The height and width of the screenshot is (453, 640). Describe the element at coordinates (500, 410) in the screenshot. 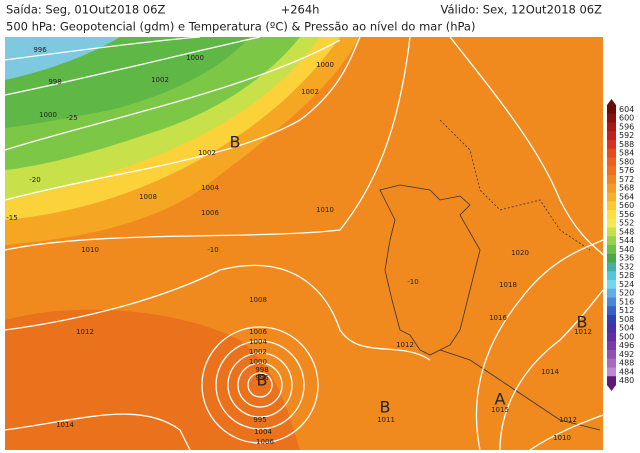

I see `isobar-label: 1015` at that location.